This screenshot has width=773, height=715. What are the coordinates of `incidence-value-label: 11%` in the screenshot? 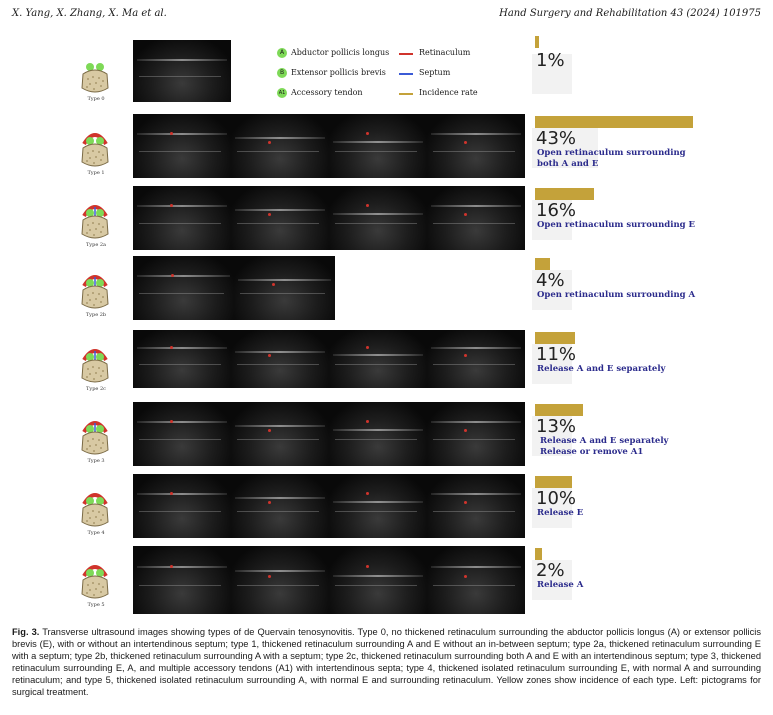 It's located at (556, 354).